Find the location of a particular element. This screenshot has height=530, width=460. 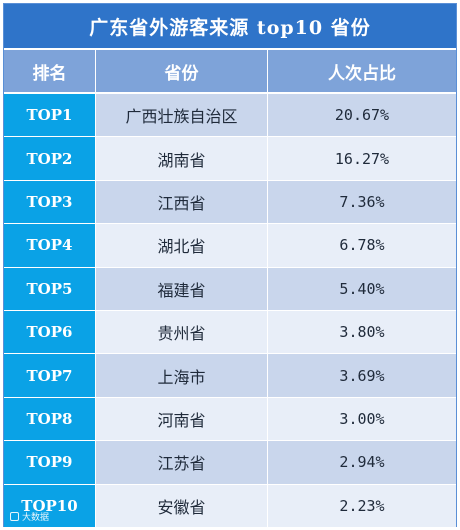

share-cell: 3.00% is located at coordinates (362, 419).